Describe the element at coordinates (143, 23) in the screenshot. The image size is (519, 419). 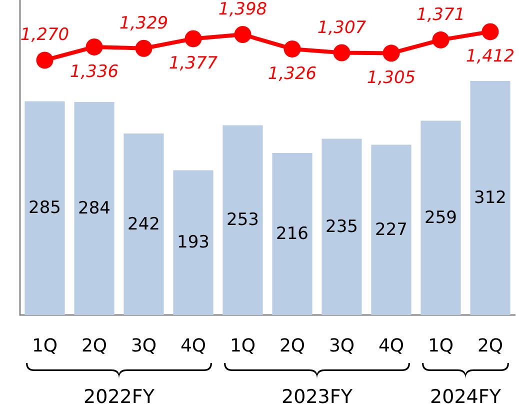
I see `data-label: 1,329` at that location.